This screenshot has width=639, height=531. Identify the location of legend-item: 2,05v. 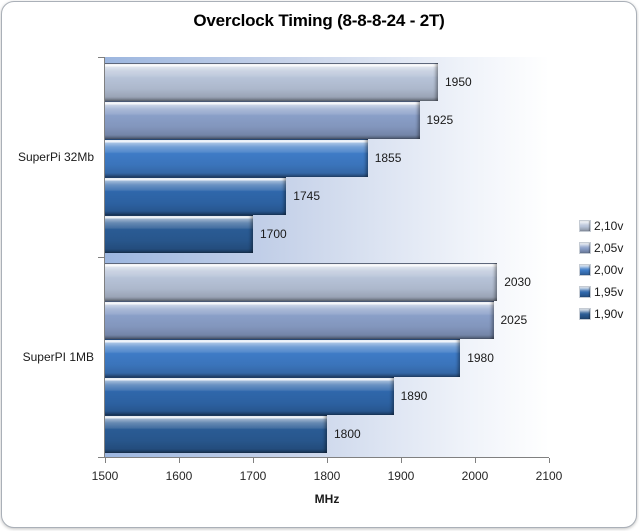
(602, 248).